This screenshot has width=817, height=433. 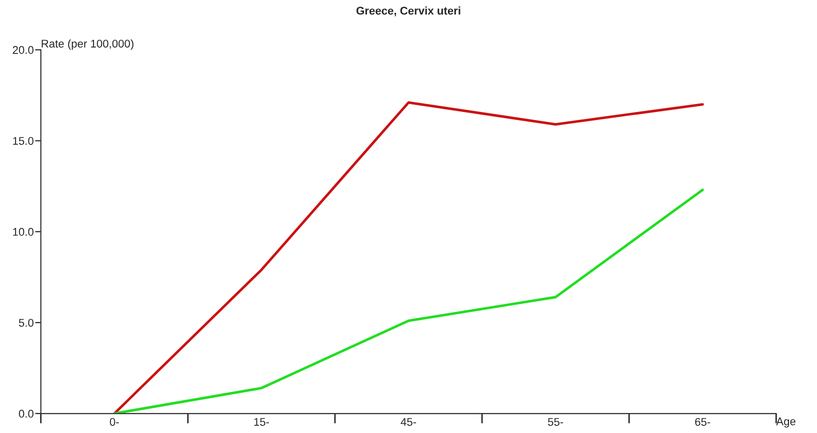 What do you see at coordinates (26, 322) in the screenshot?
I see `y-tick-label: 5.0` at bounding box center [26, 322].